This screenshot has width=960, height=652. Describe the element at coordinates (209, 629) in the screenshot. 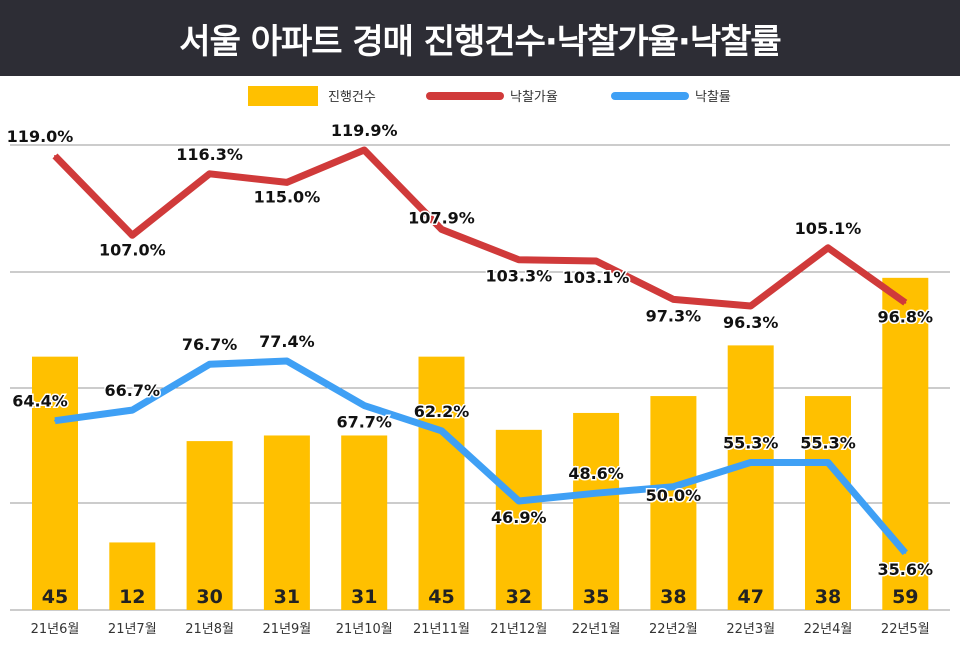

I see `x-tick-label: 21년8월` at that location.